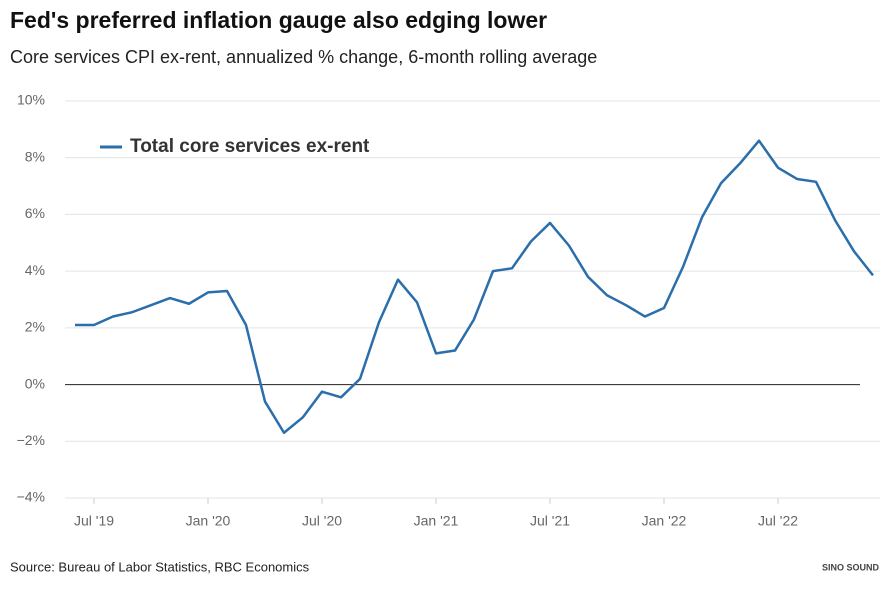 The width and height of the screenshot is (891, 593). Describe the element at coordinates (436, 521) in the screenshot. I see `x-tick-label: Jan '21` at that location.